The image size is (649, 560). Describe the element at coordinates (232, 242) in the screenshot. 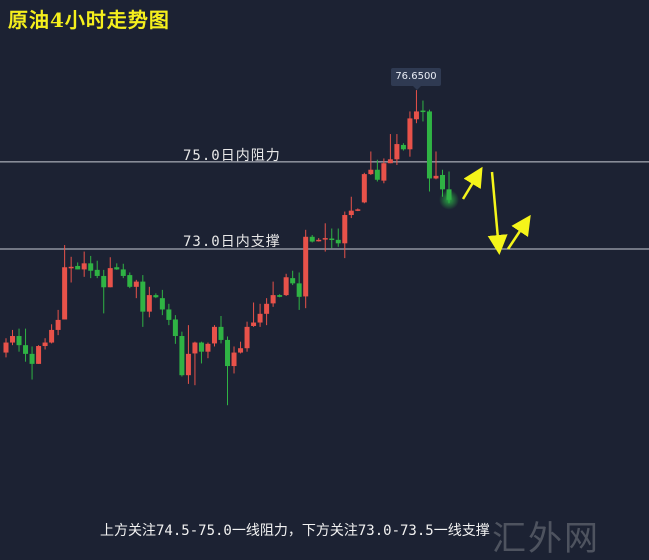

I see `support-label: 73.0日内支撑` at that location.